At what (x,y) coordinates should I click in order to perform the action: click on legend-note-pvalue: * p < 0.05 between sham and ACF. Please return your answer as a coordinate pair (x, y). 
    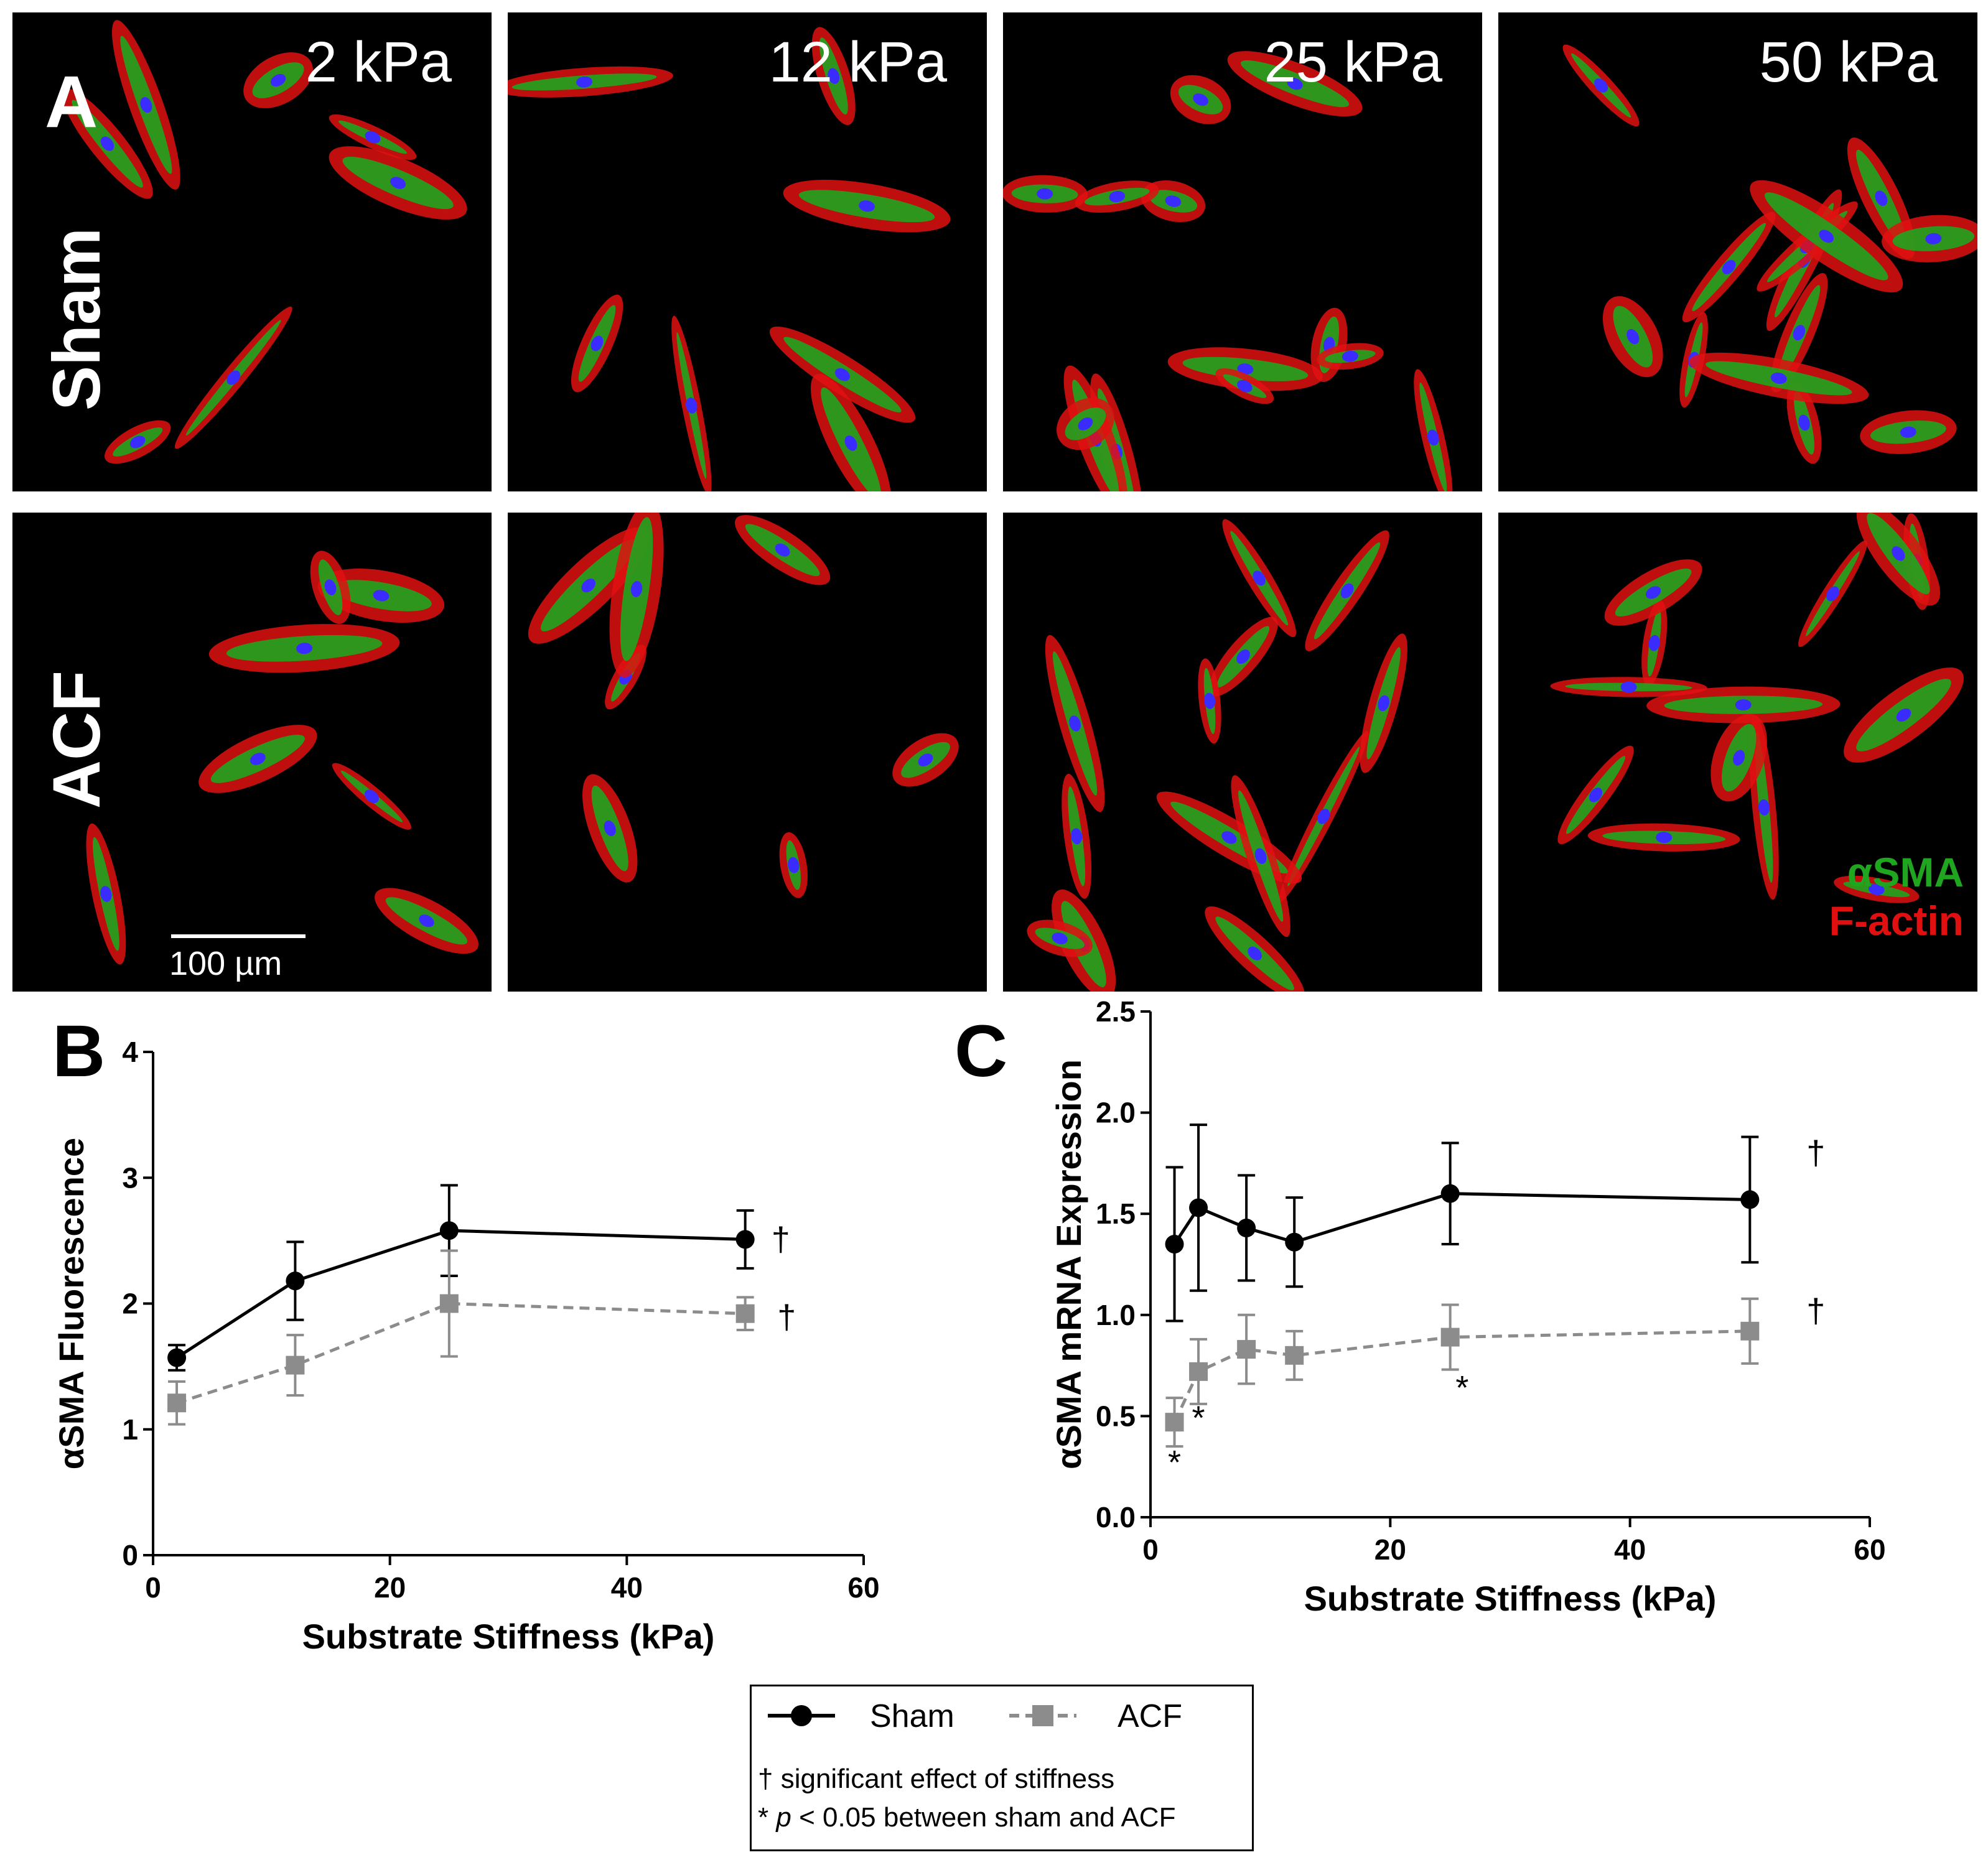
    Looking at the image, I should click on (967, 1817).